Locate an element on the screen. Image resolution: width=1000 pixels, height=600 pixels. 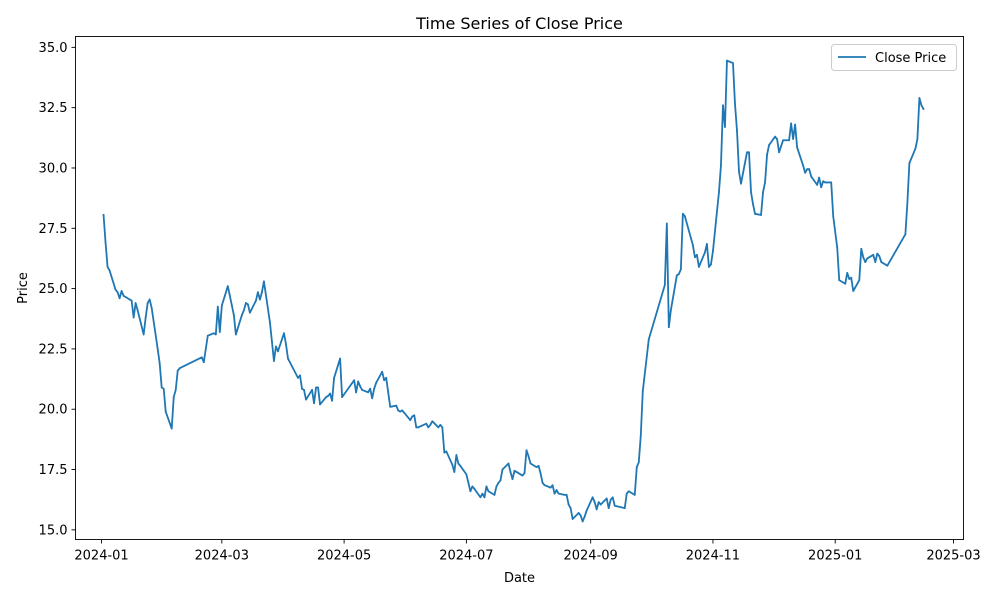
legend: Close Price is located at coordinates (894, 57).